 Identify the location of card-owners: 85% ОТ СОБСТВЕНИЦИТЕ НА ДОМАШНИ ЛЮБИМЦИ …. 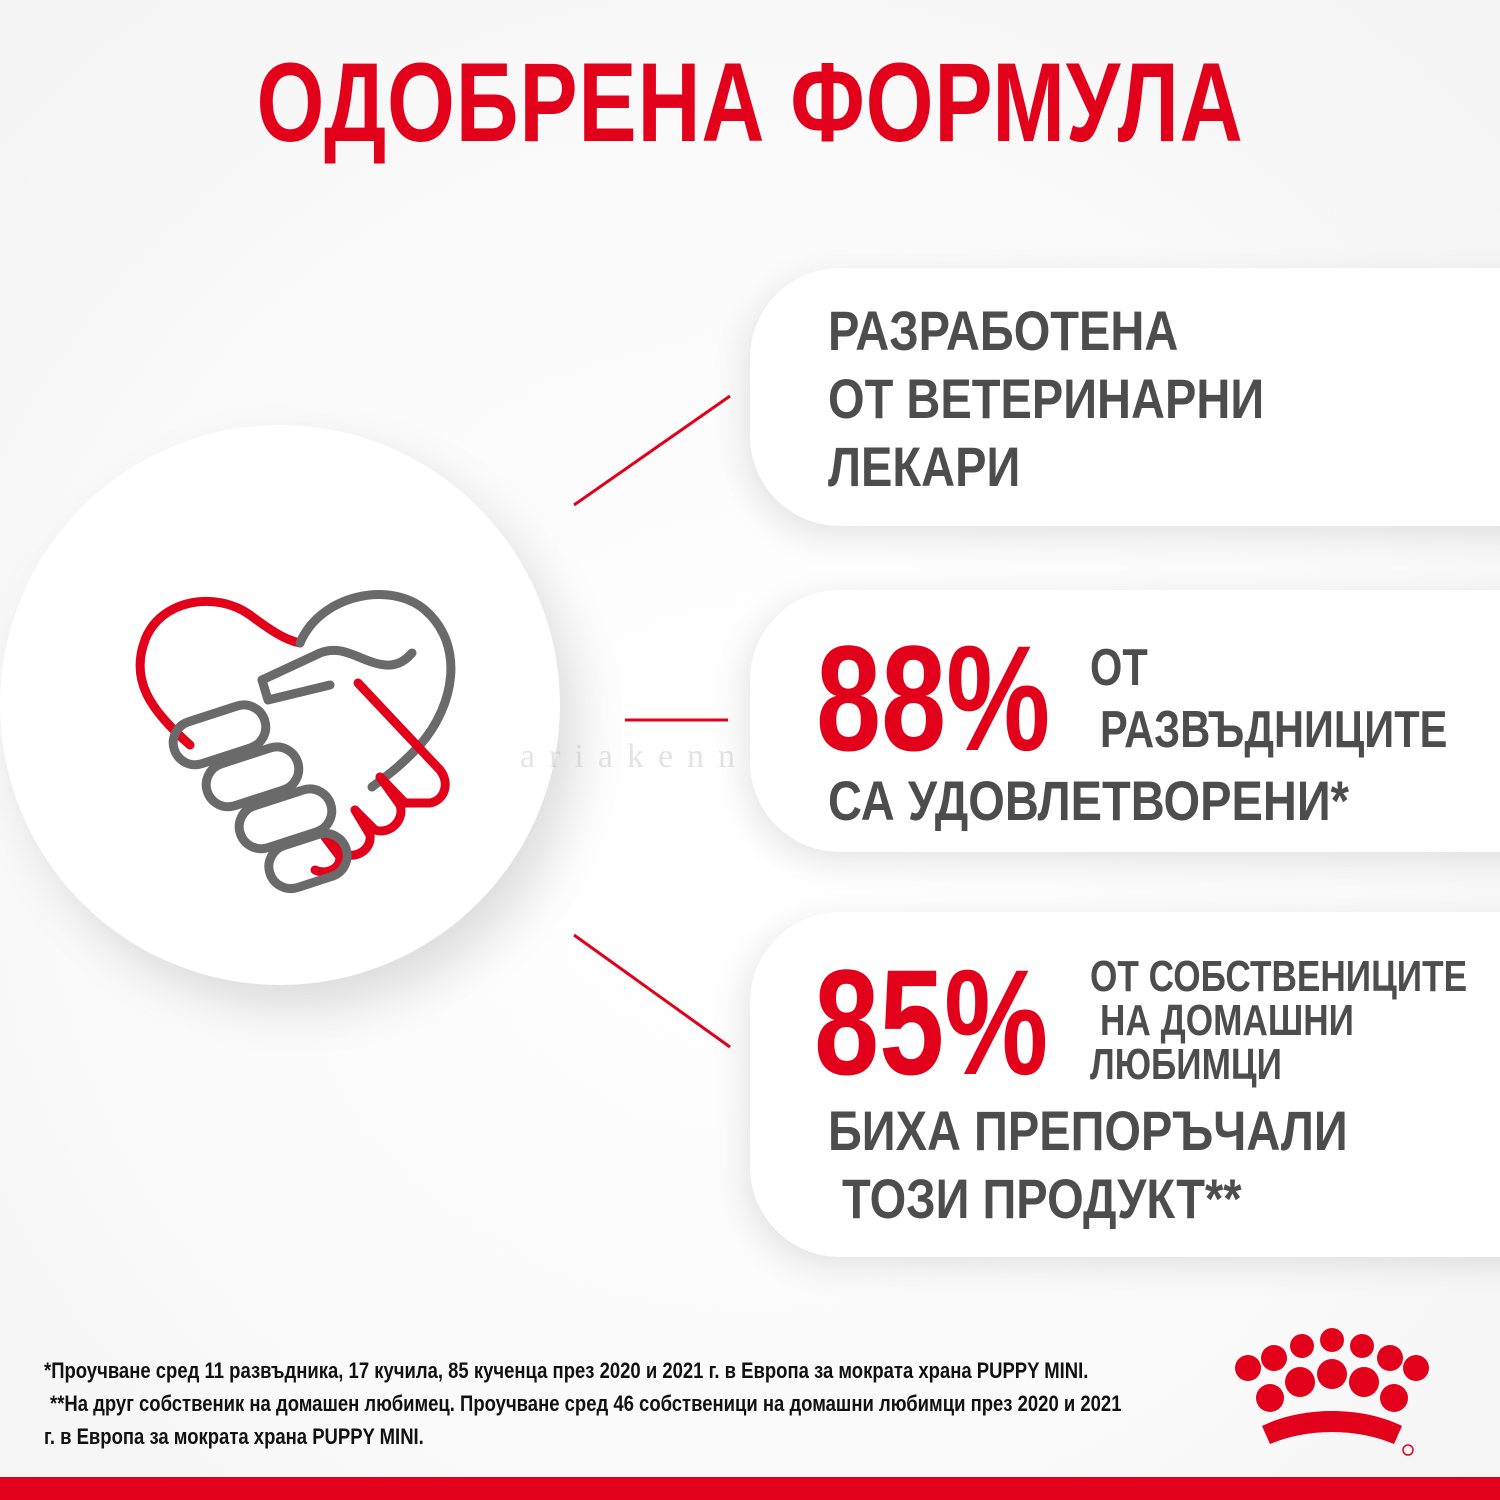
(1125, 1084).